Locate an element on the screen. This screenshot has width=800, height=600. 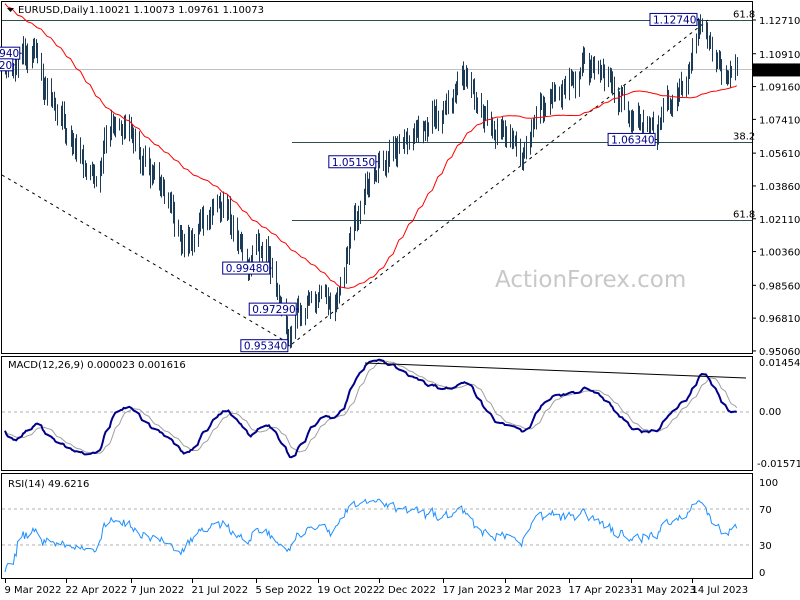
x-tick-label: 17 Apr 2023 is located at coordinates (600, 590).